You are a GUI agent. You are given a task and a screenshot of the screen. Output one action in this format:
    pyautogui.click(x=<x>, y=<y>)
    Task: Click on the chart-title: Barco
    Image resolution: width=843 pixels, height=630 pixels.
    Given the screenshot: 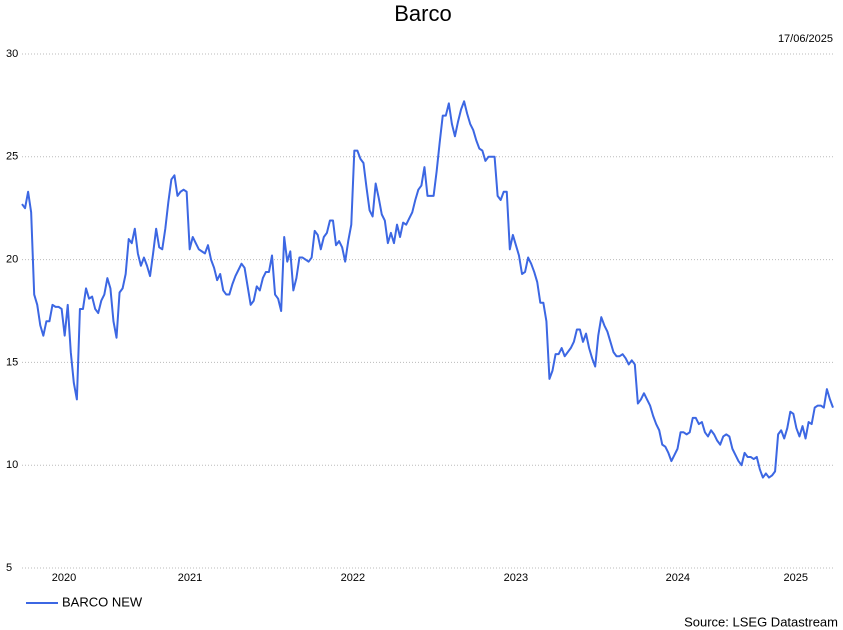 What is the action you would take?
    pyautogui.click(x=422, y=13)
    